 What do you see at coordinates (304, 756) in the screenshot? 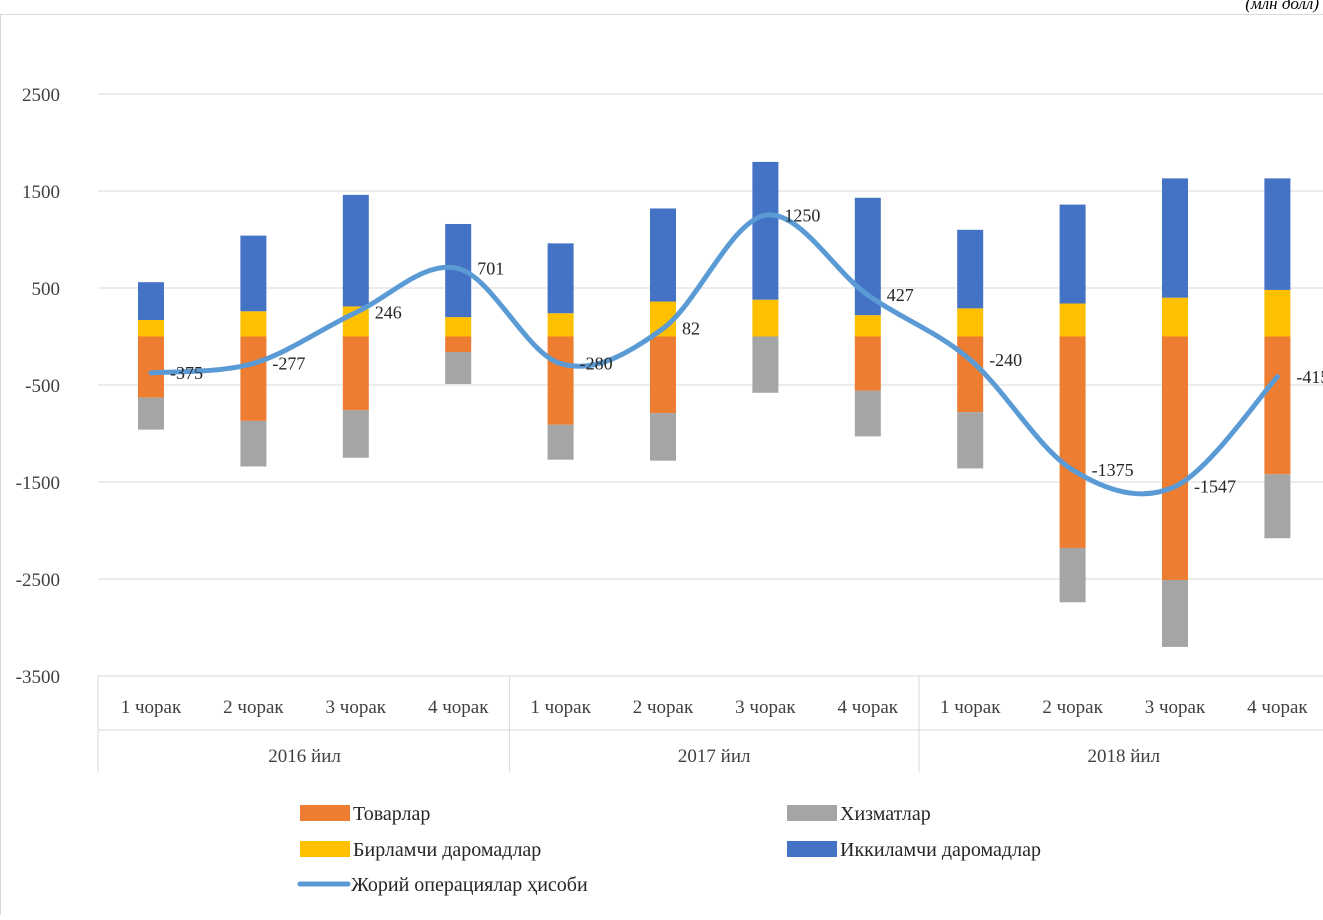
I see `x-group-label: 2016 йил` at bounding box center [304, 756].